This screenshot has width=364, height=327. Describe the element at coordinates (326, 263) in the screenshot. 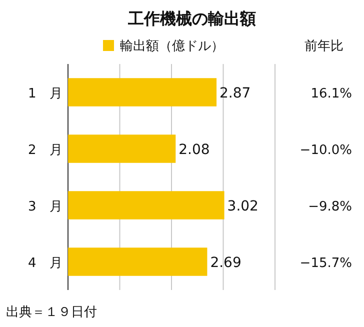

I see `text: −15.7%` at that location.